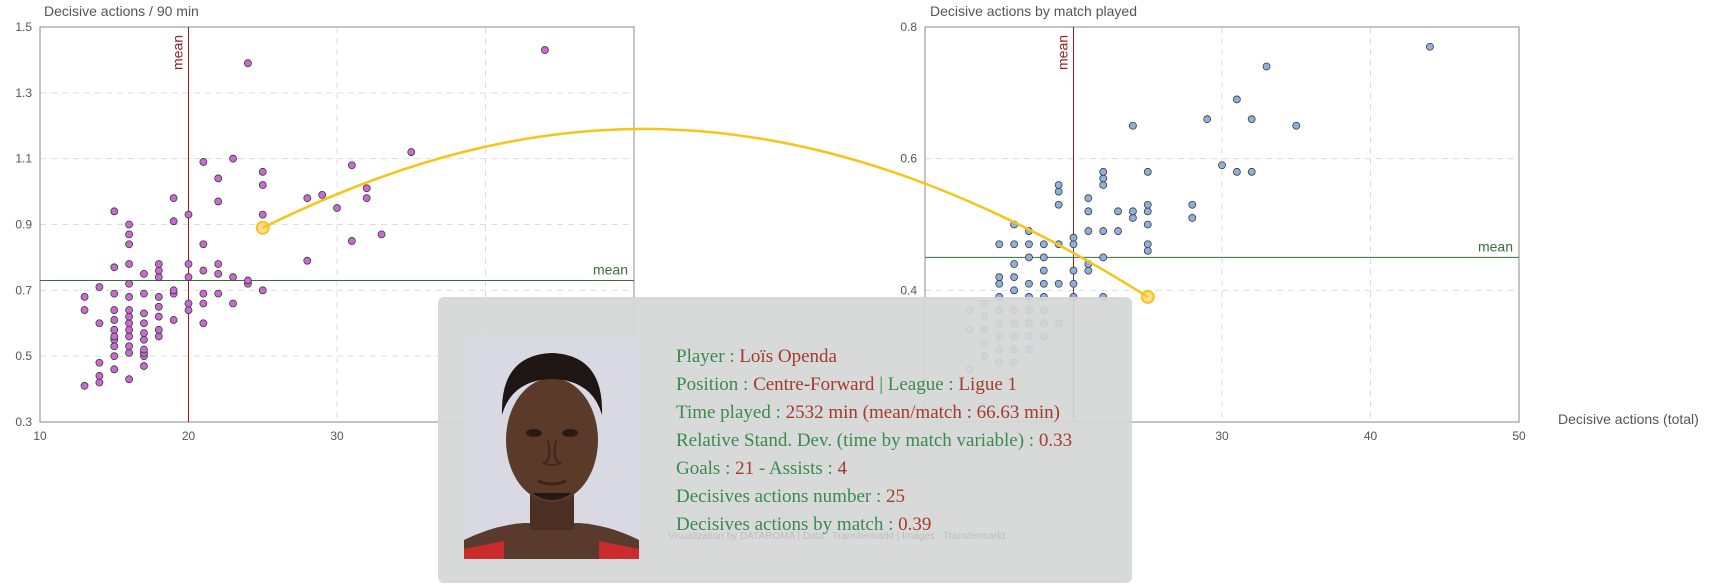  I want to click on player-photo, so click(551, 447).